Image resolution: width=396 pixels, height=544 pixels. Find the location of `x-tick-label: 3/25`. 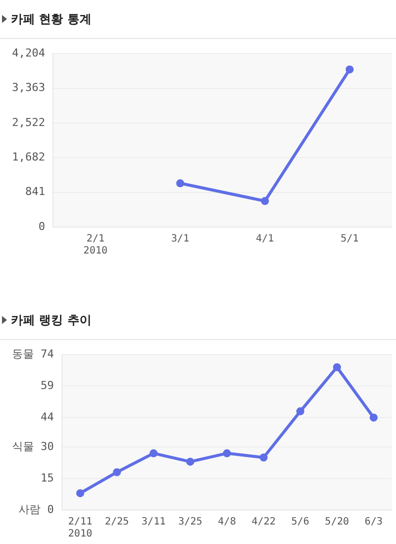

x-tick-label: 3/25 is located at coordinates (190, 522).